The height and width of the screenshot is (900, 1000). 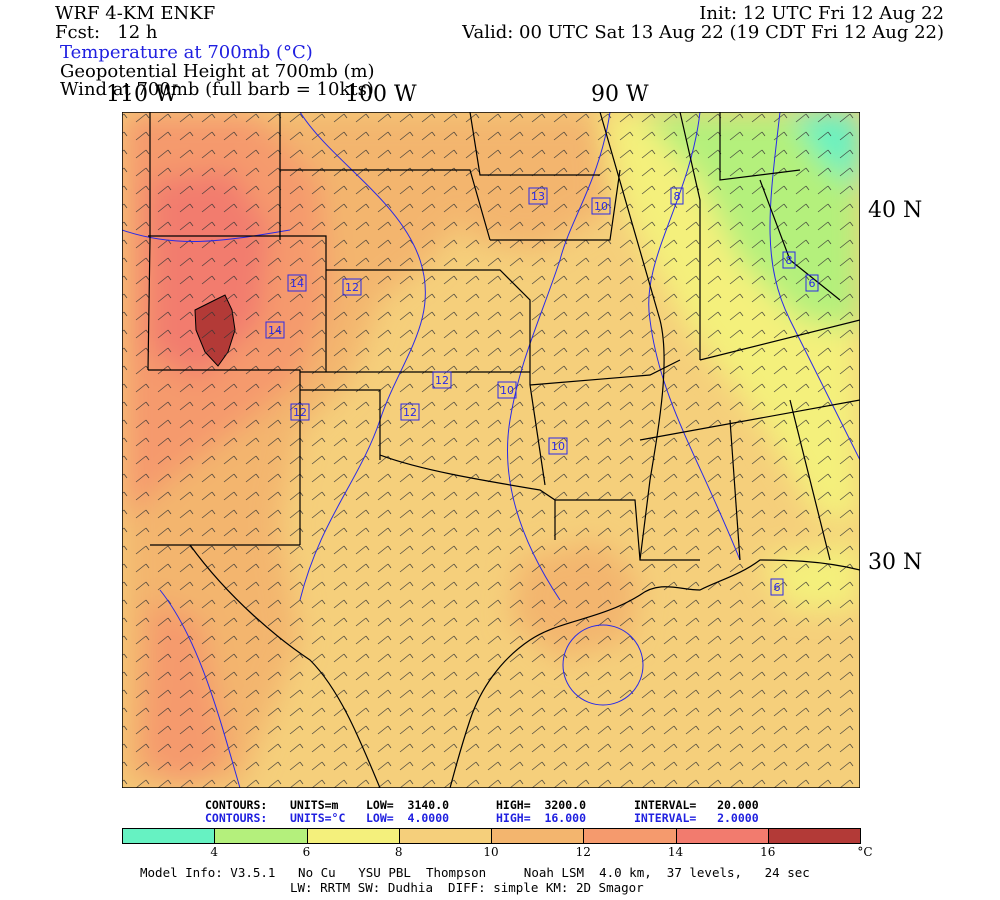 What do you see at coordinates (865, 852) in the screenshot?
I see `colorbar-unit: °C` at bounding box center [865, 852].